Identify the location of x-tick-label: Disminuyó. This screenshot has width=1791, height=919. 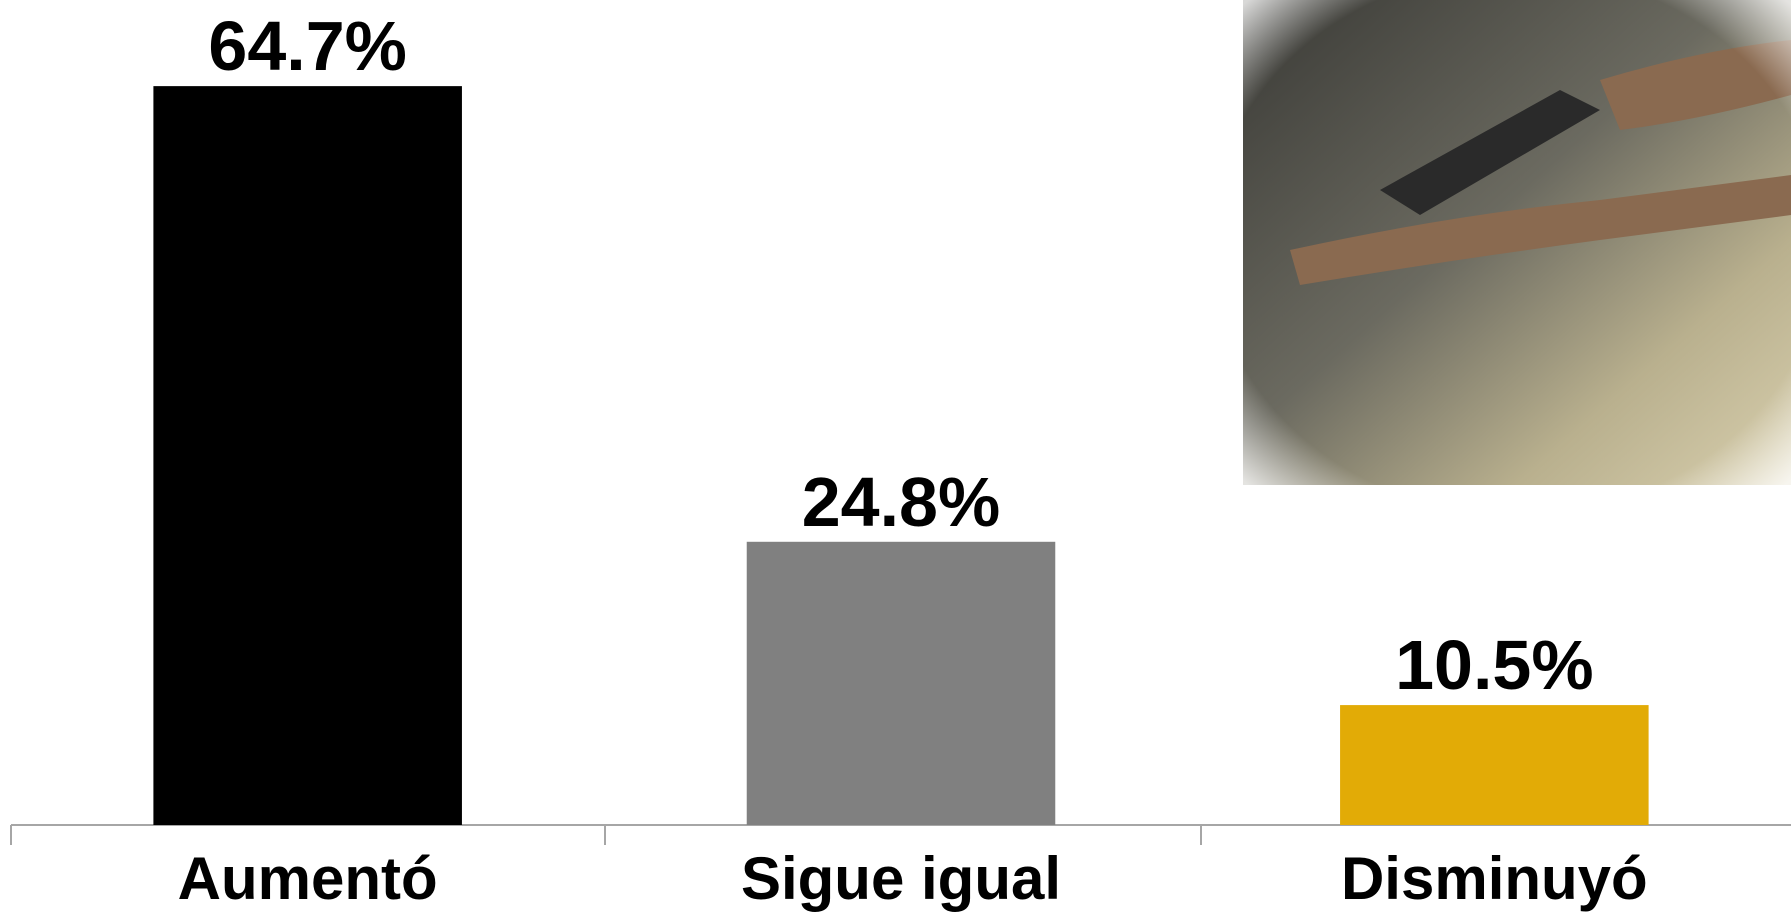
(1494, 878).